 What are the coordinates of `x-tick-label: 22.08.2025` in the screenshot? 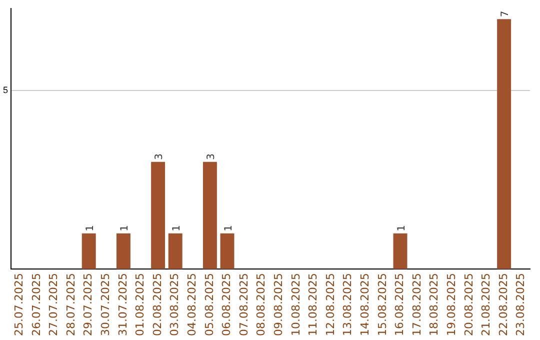 It's located at (503, 304).